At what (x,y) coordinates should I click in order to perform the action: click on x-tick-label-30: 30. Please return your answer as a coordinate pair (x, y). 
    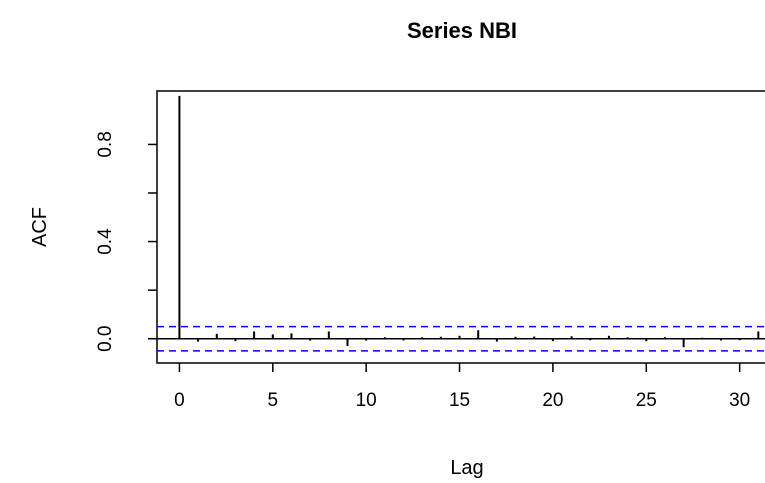
    Looking at the image, I should click on (739, 400).